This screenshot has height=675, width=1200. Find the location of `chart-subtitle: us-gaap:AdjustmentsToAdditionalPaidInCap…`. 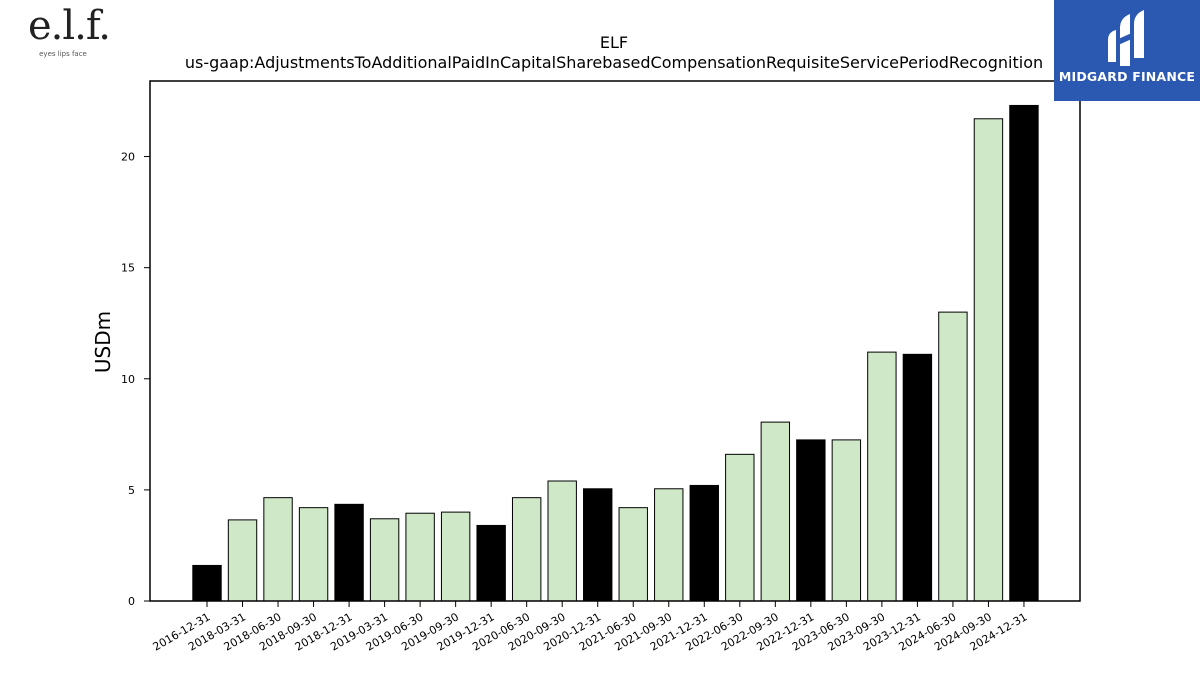

chart-subtitle: us-gaap:AdjustmentsToAdditionalPaidInCap… is located at coordinates (614, 62).